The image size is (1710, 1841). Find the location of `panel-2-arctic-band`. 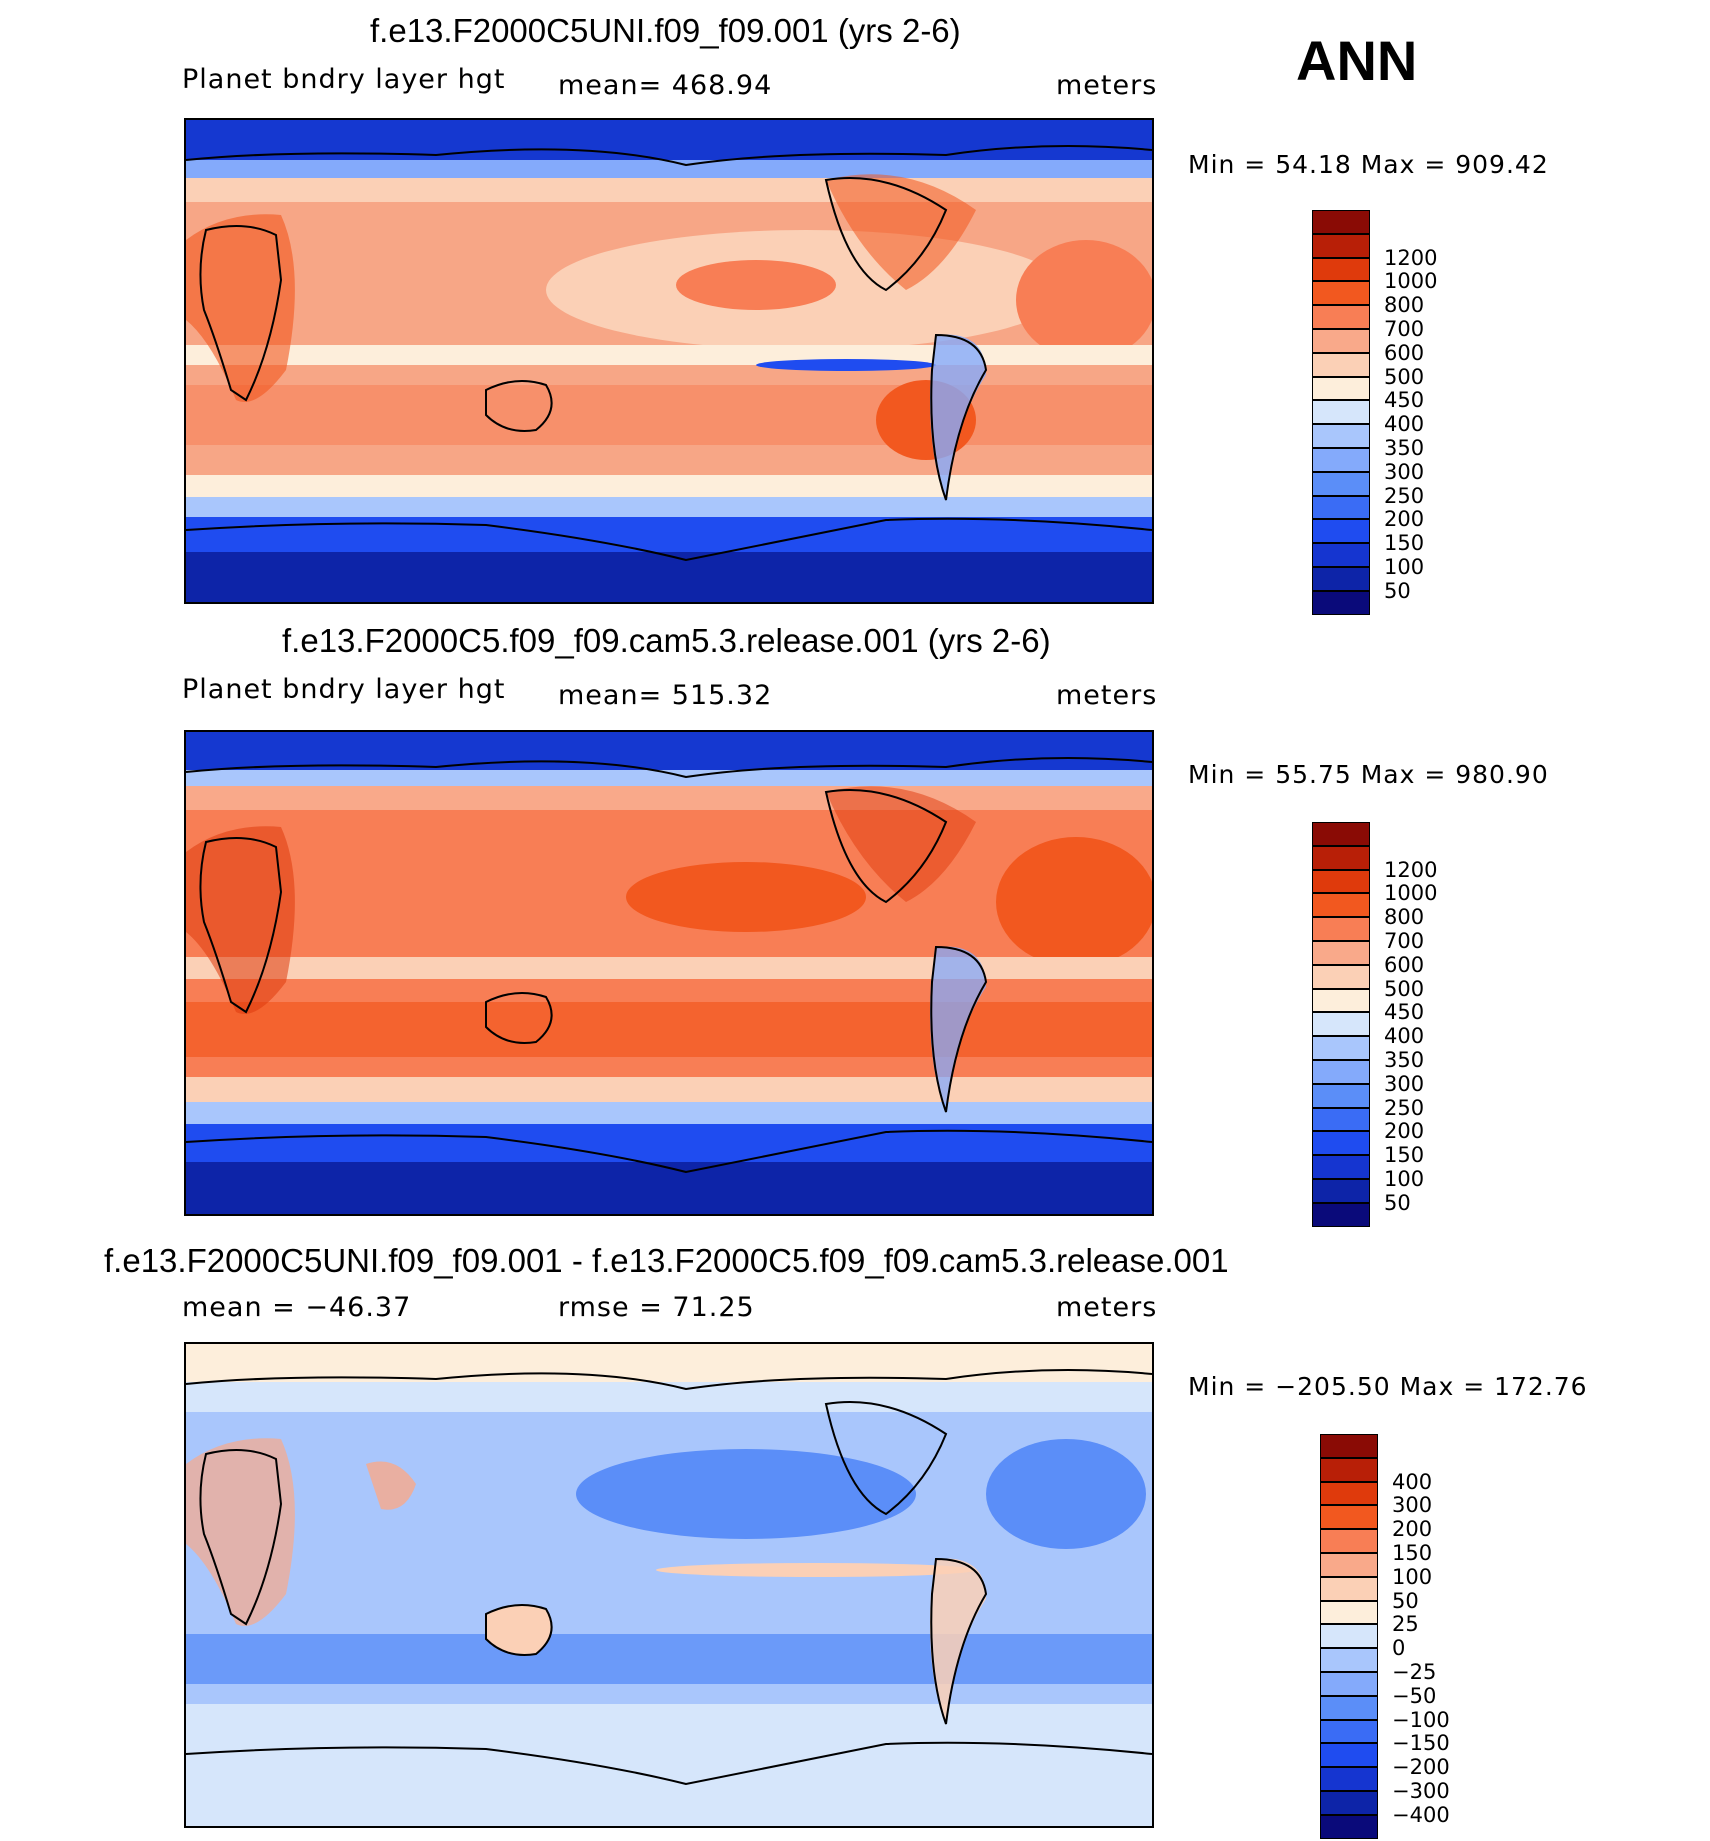

panel-2-arctic-band is located at coordinates (669, 751).